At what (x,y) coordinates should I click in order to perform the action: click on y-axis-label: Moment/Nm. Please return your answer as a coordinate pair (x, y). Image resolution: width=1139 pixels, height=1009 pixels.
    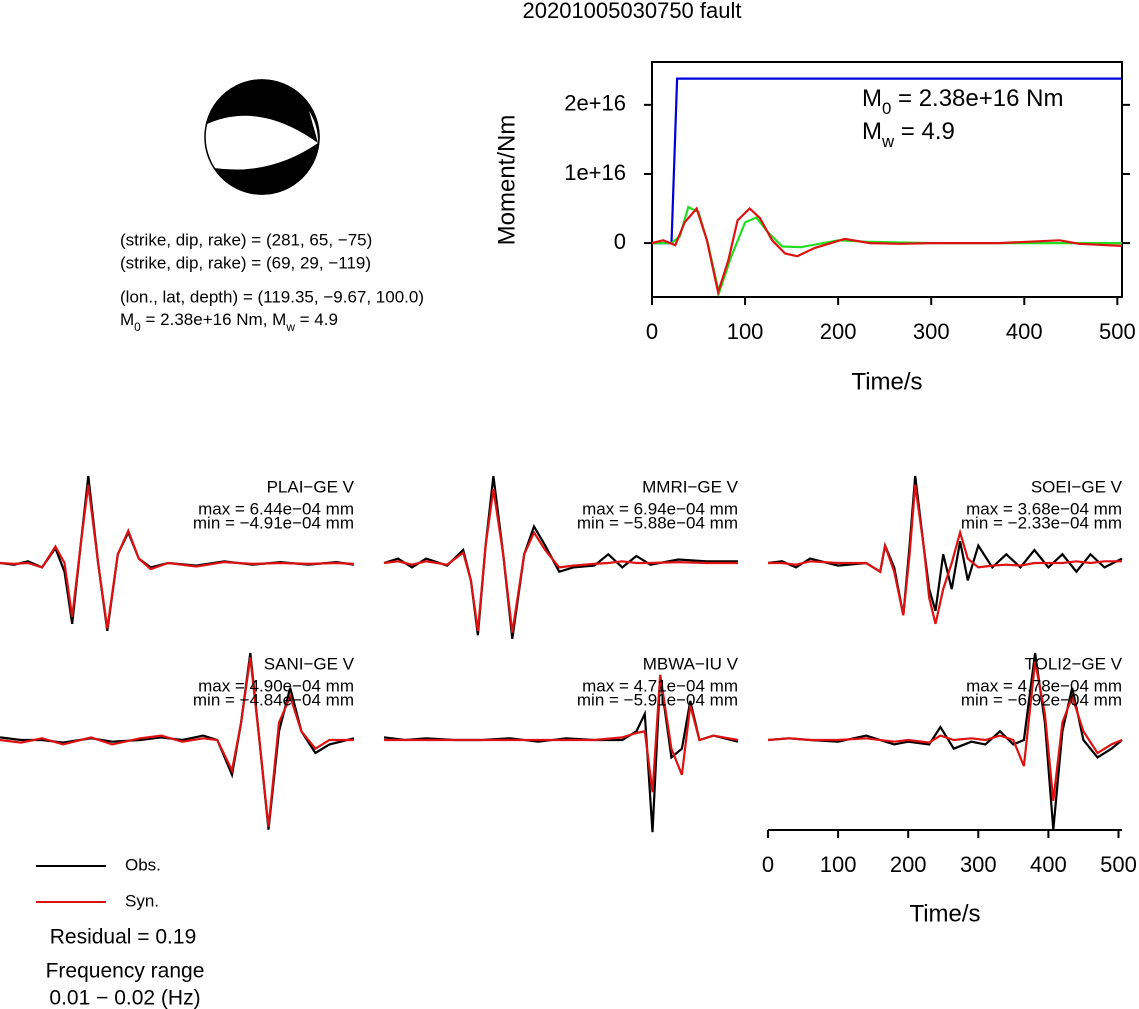
    Looking at the image, I should click on (506, 180).